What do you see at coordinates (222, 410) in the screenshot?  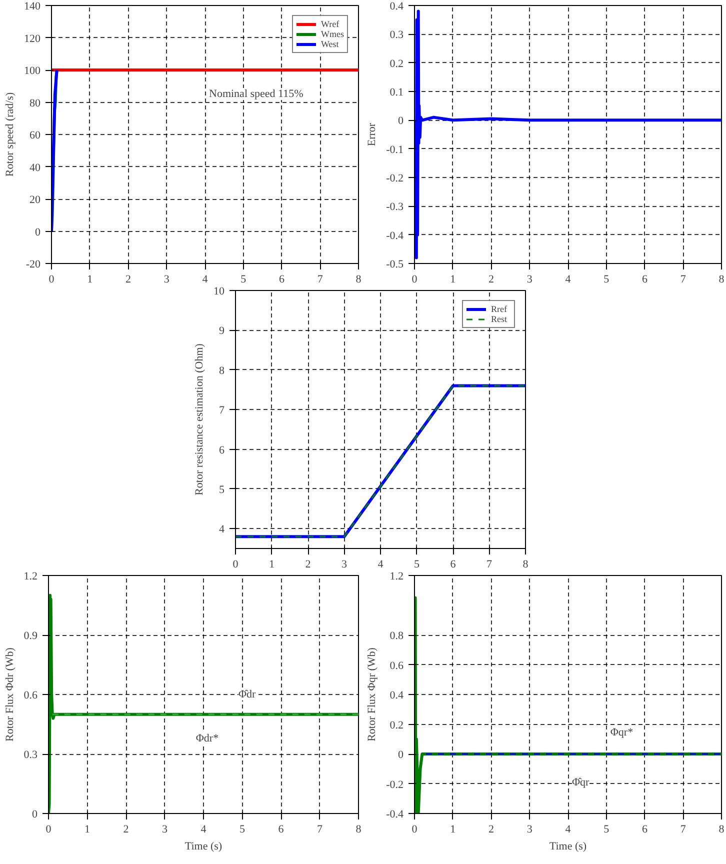 I see `y-tick-label: 7` at bounding box center [222, 410].